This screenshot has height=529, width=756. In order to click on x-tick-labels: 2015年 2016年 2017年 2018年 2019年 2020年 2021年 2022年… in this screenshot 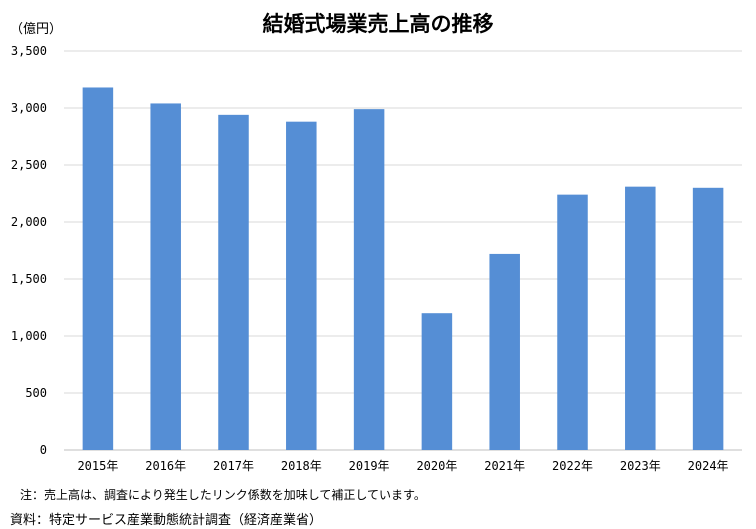, I will do `click(402, 466)`.